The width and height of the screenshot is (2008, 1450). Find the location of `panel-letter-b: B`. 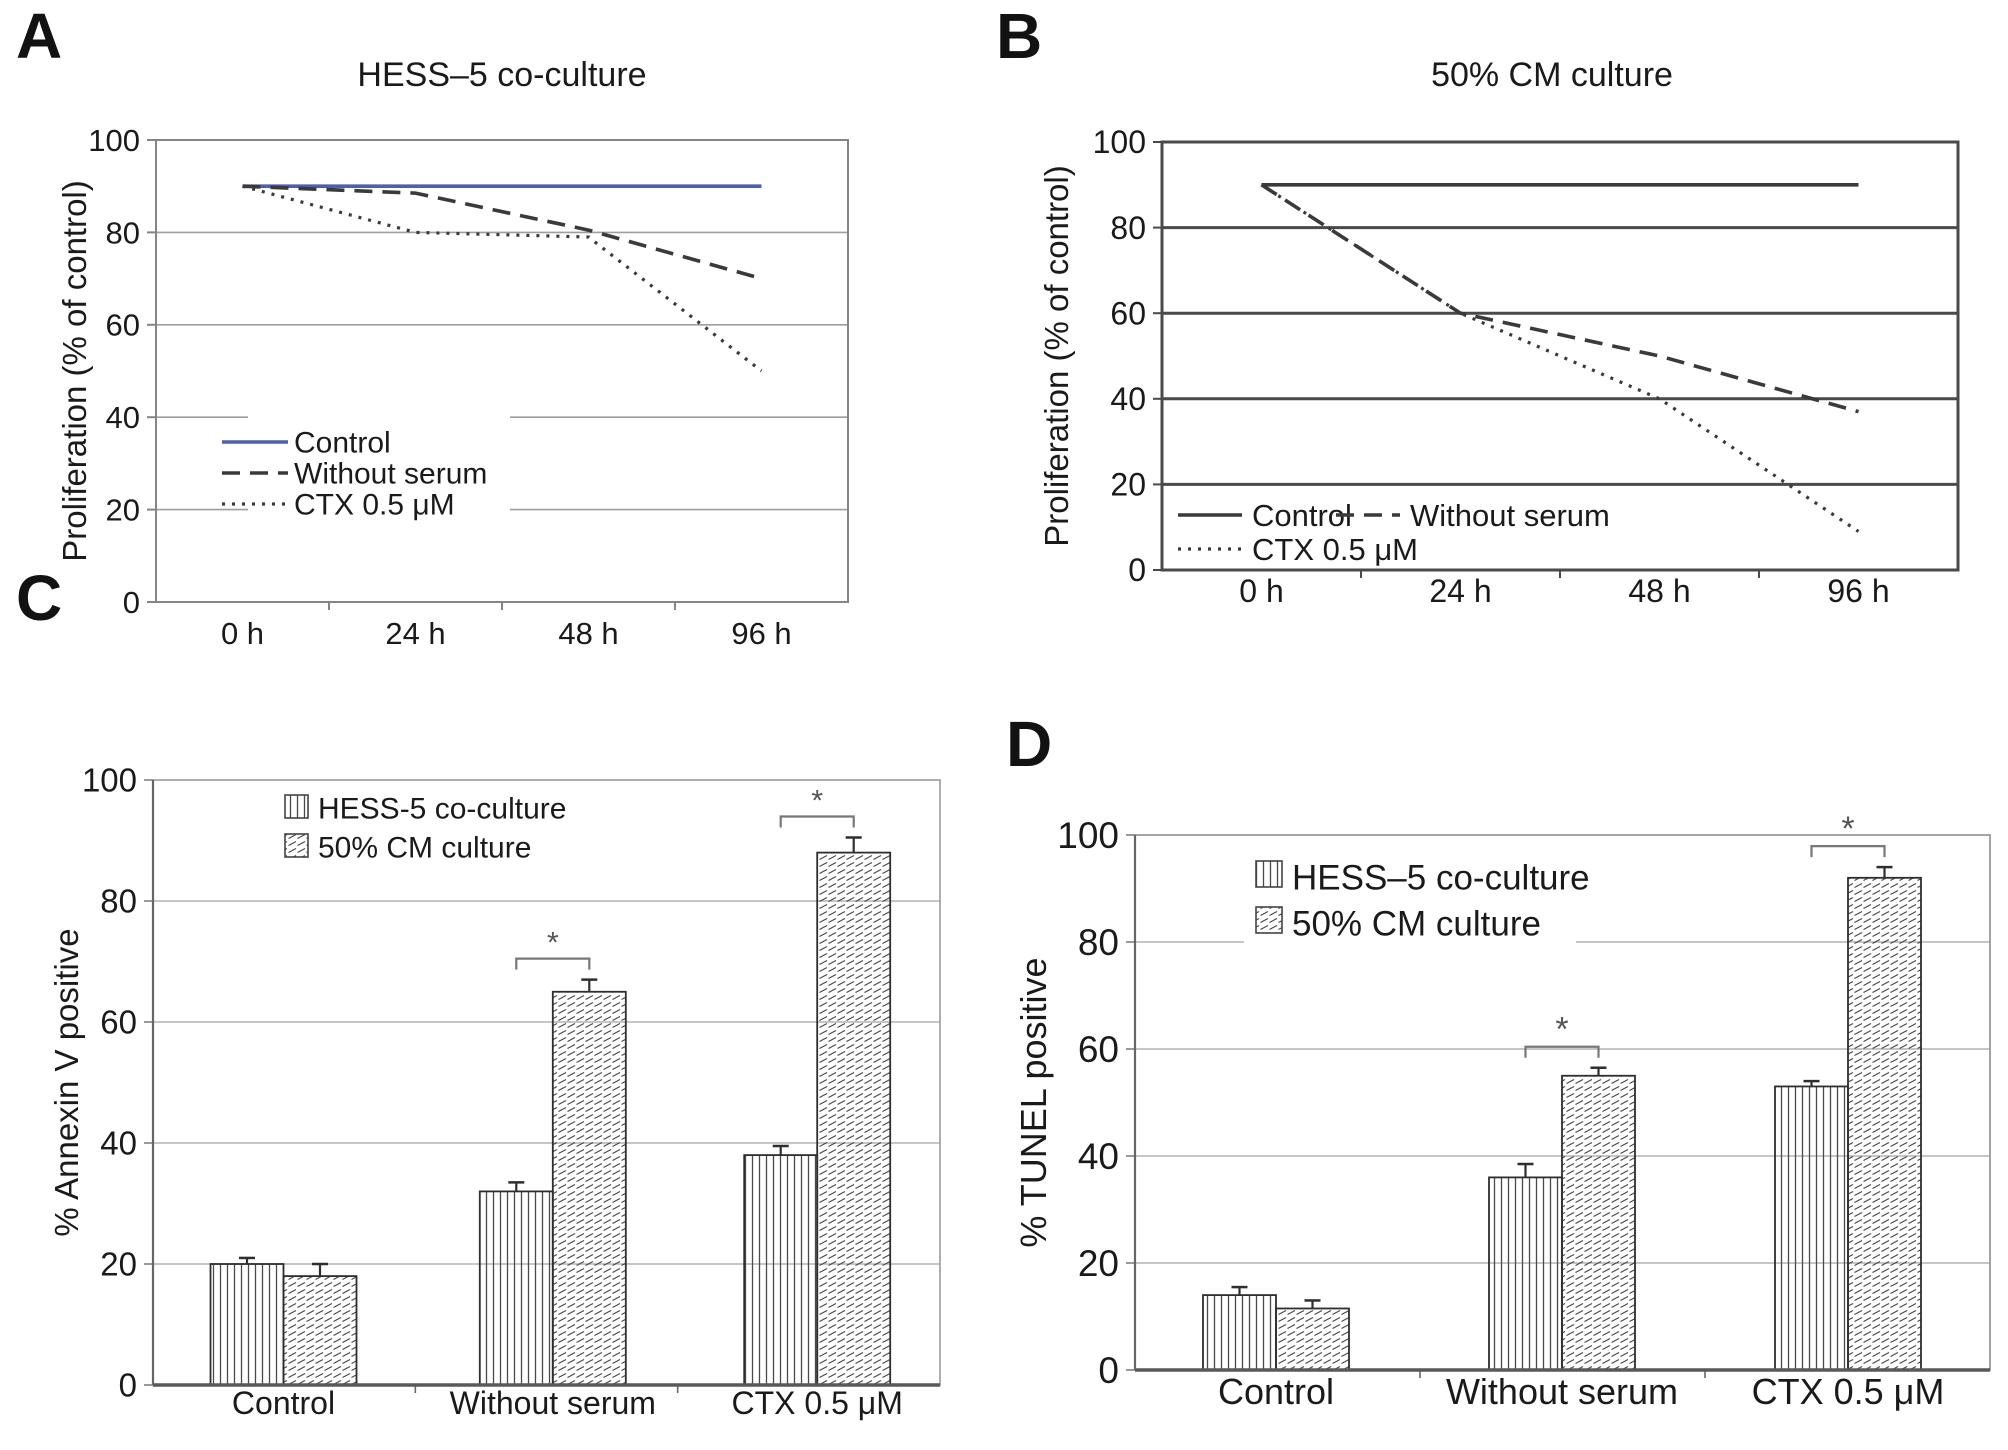

panel-letter-b: B is located at coordinates (1019, 36).